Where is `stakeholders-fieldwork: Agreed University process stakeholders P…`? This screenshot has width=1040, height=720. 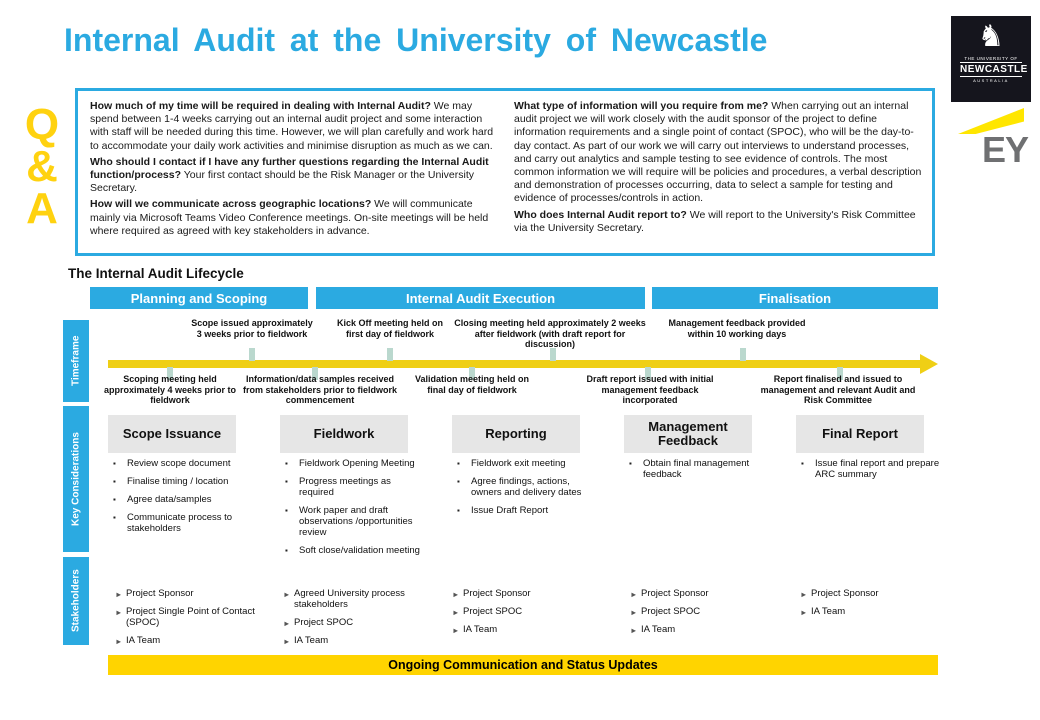
stakeholders-fieldwork: Agreed University process stakeholders P… is located at coordinates (360, 620).